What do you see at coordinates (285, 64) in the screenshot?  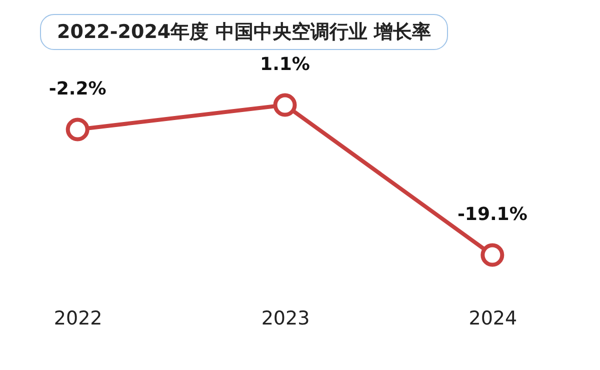 I see `data-label: 1.1%` at bounding box center [285, 64].